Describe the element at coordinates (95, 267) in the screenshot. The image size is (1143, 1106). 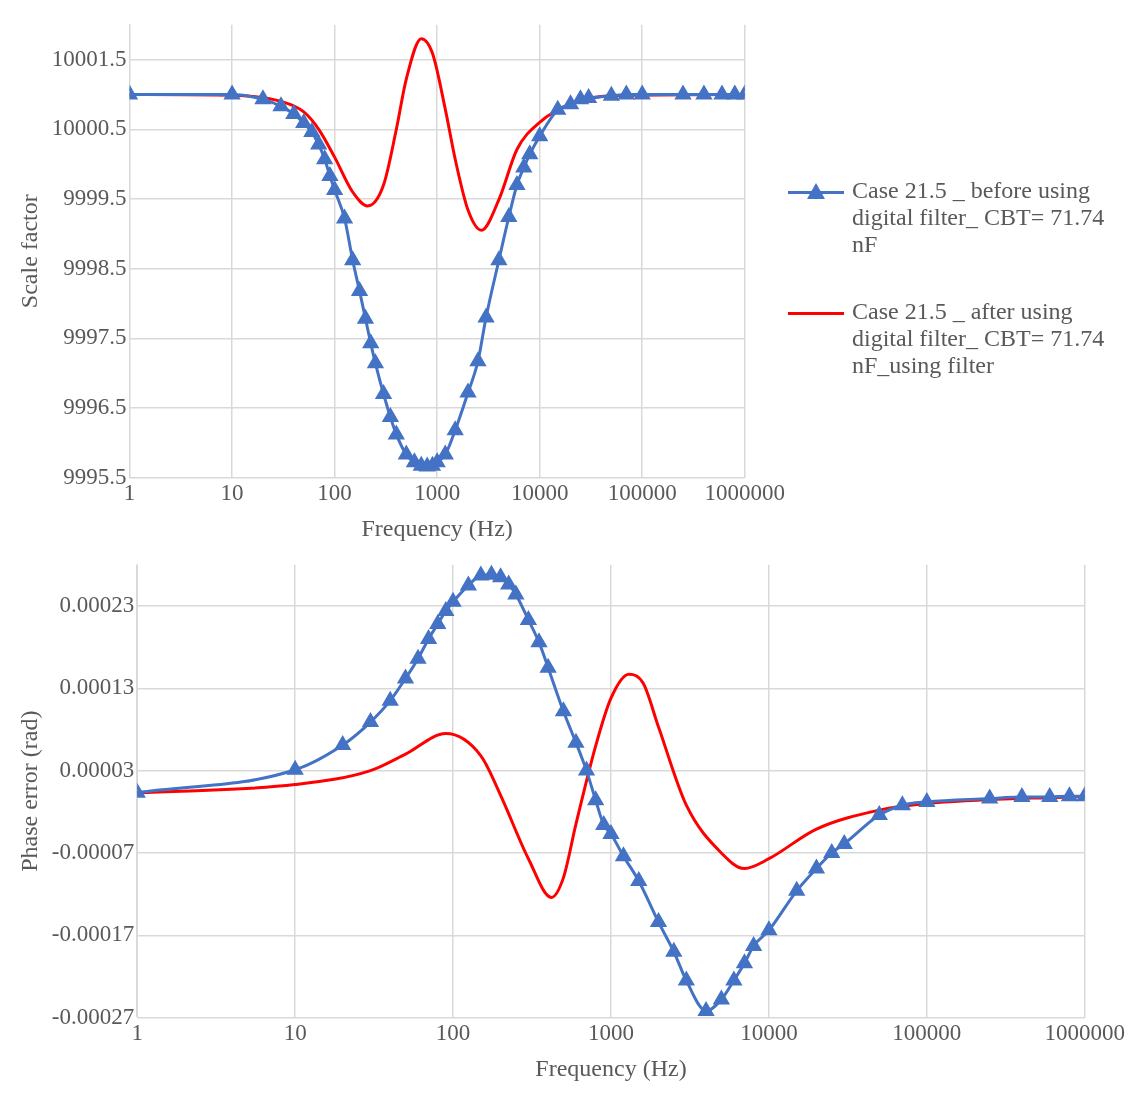
I see `y-tick-label: 9998.5` at that location.